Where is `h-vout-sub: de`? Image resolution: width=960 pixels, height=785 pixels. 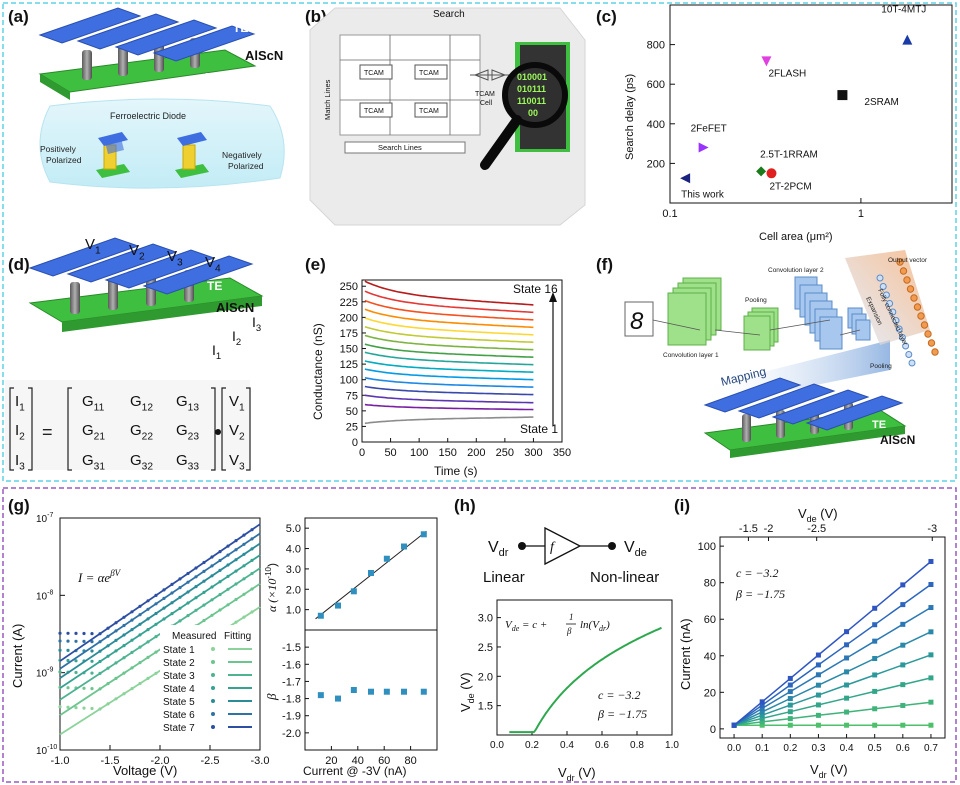 h-vout-sub: de is located at coordinates (641, 553).